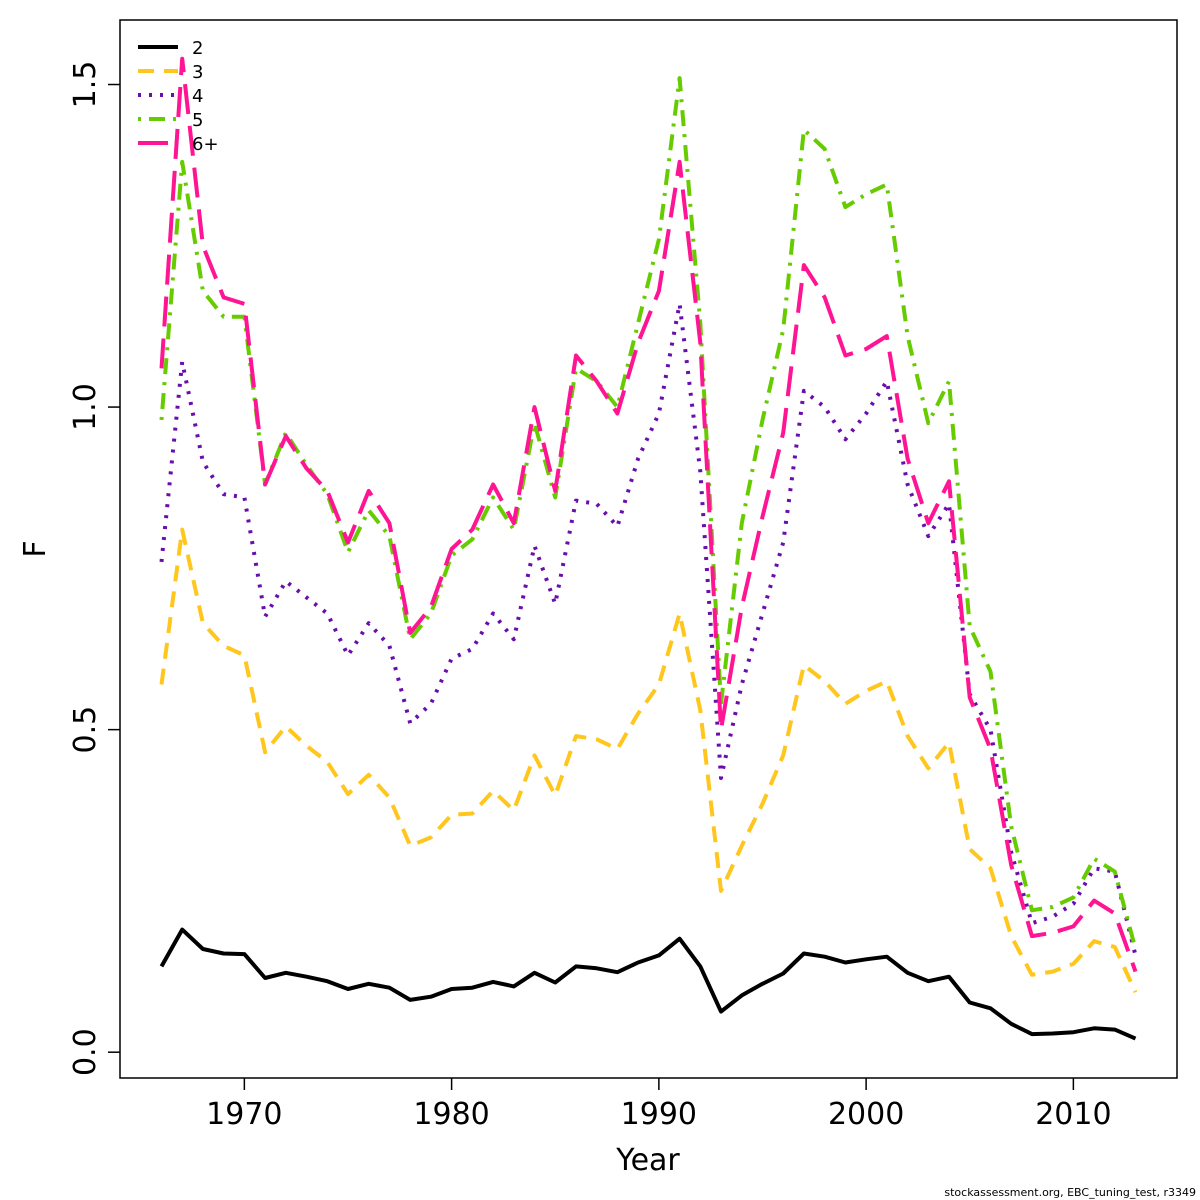 The height and width of the screenshot is (1200, 1200). Describe the element at coordinates (85, 730) in the screenshot. I see `y-tick-label: 0.5` at that location.